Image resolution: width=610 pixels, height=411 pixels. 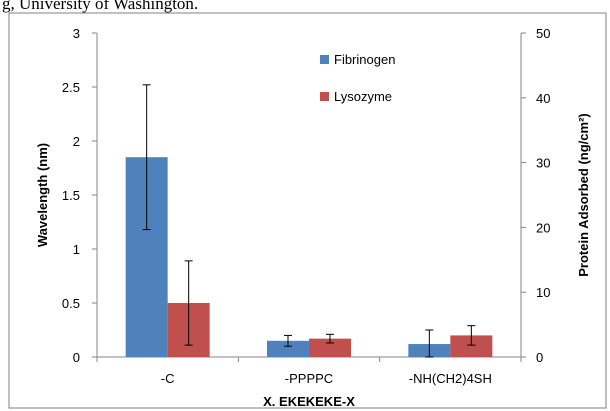 What do you see at coordinates (76, 141) in the screenshot?
I see `y-tick-label: 2` at bounding box center [76, 141].